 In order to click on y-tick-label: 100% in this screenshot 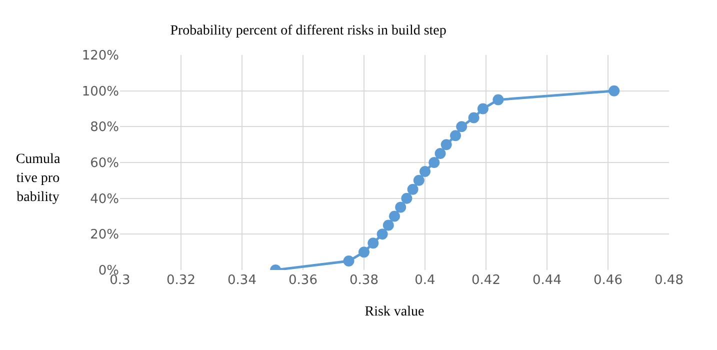, I will do `click(100, 92)`.